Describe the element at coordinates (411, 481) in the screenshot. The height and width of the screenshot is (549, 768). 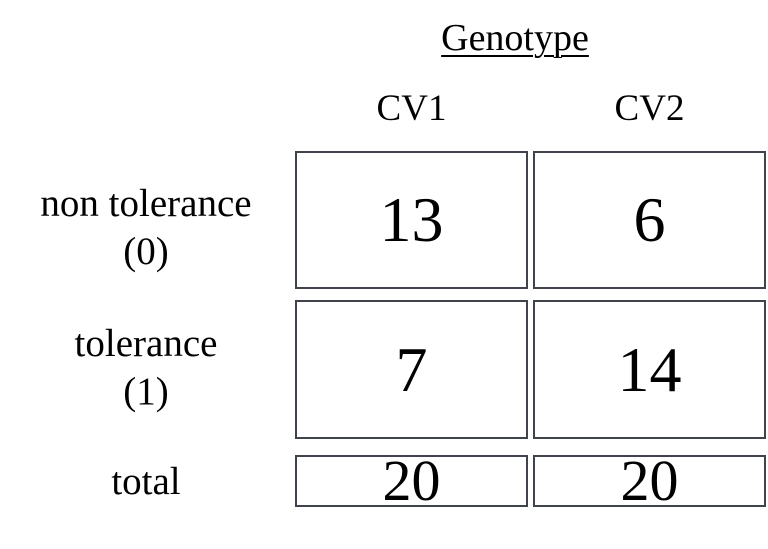
I see `total-cell-cv1: 20` at that location.